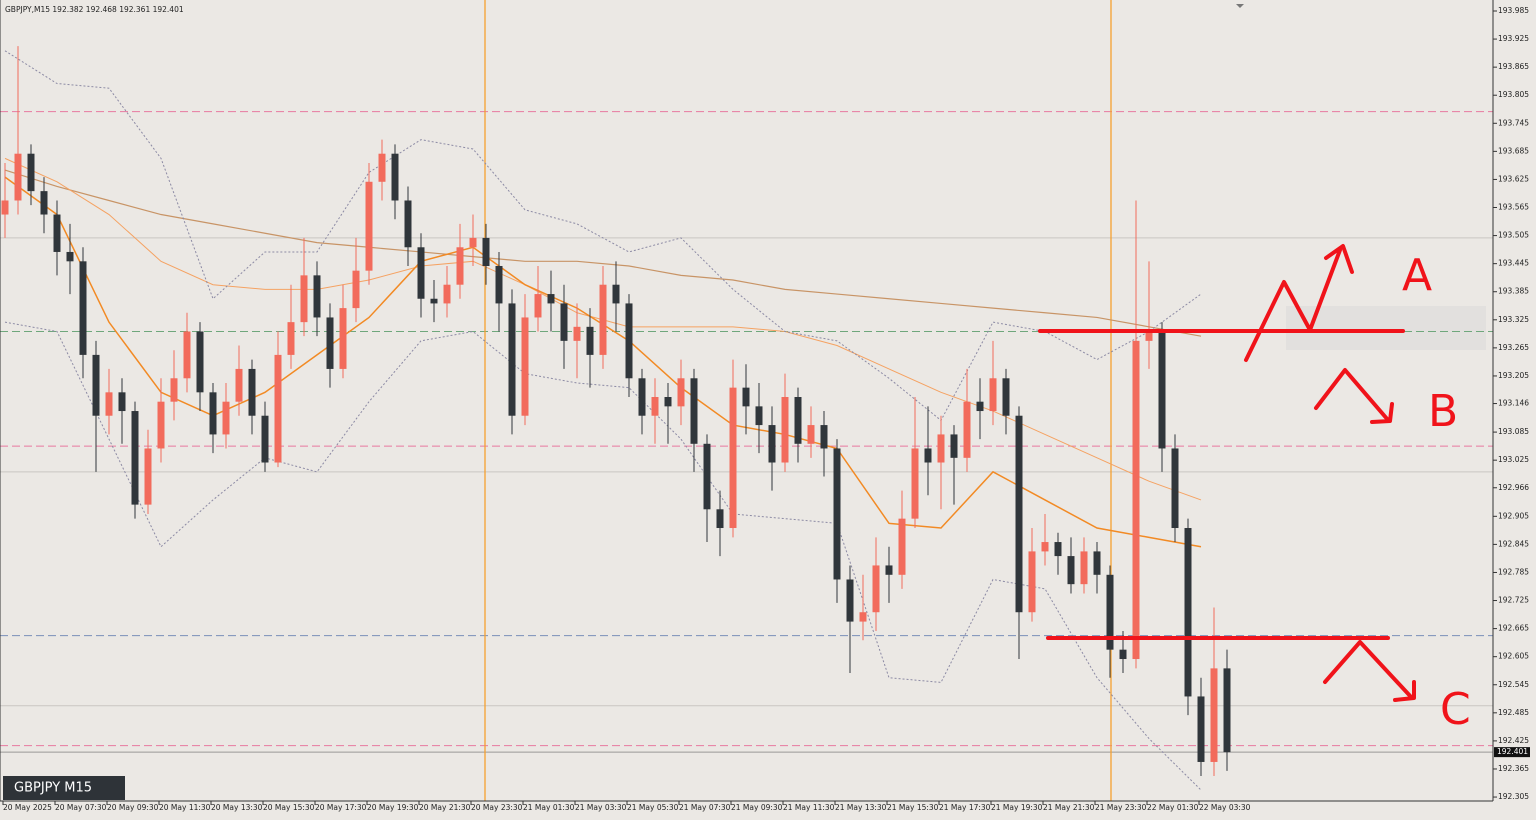 The image size is (1536, 820). I want to click on annotation: A, so click(1417, 275).